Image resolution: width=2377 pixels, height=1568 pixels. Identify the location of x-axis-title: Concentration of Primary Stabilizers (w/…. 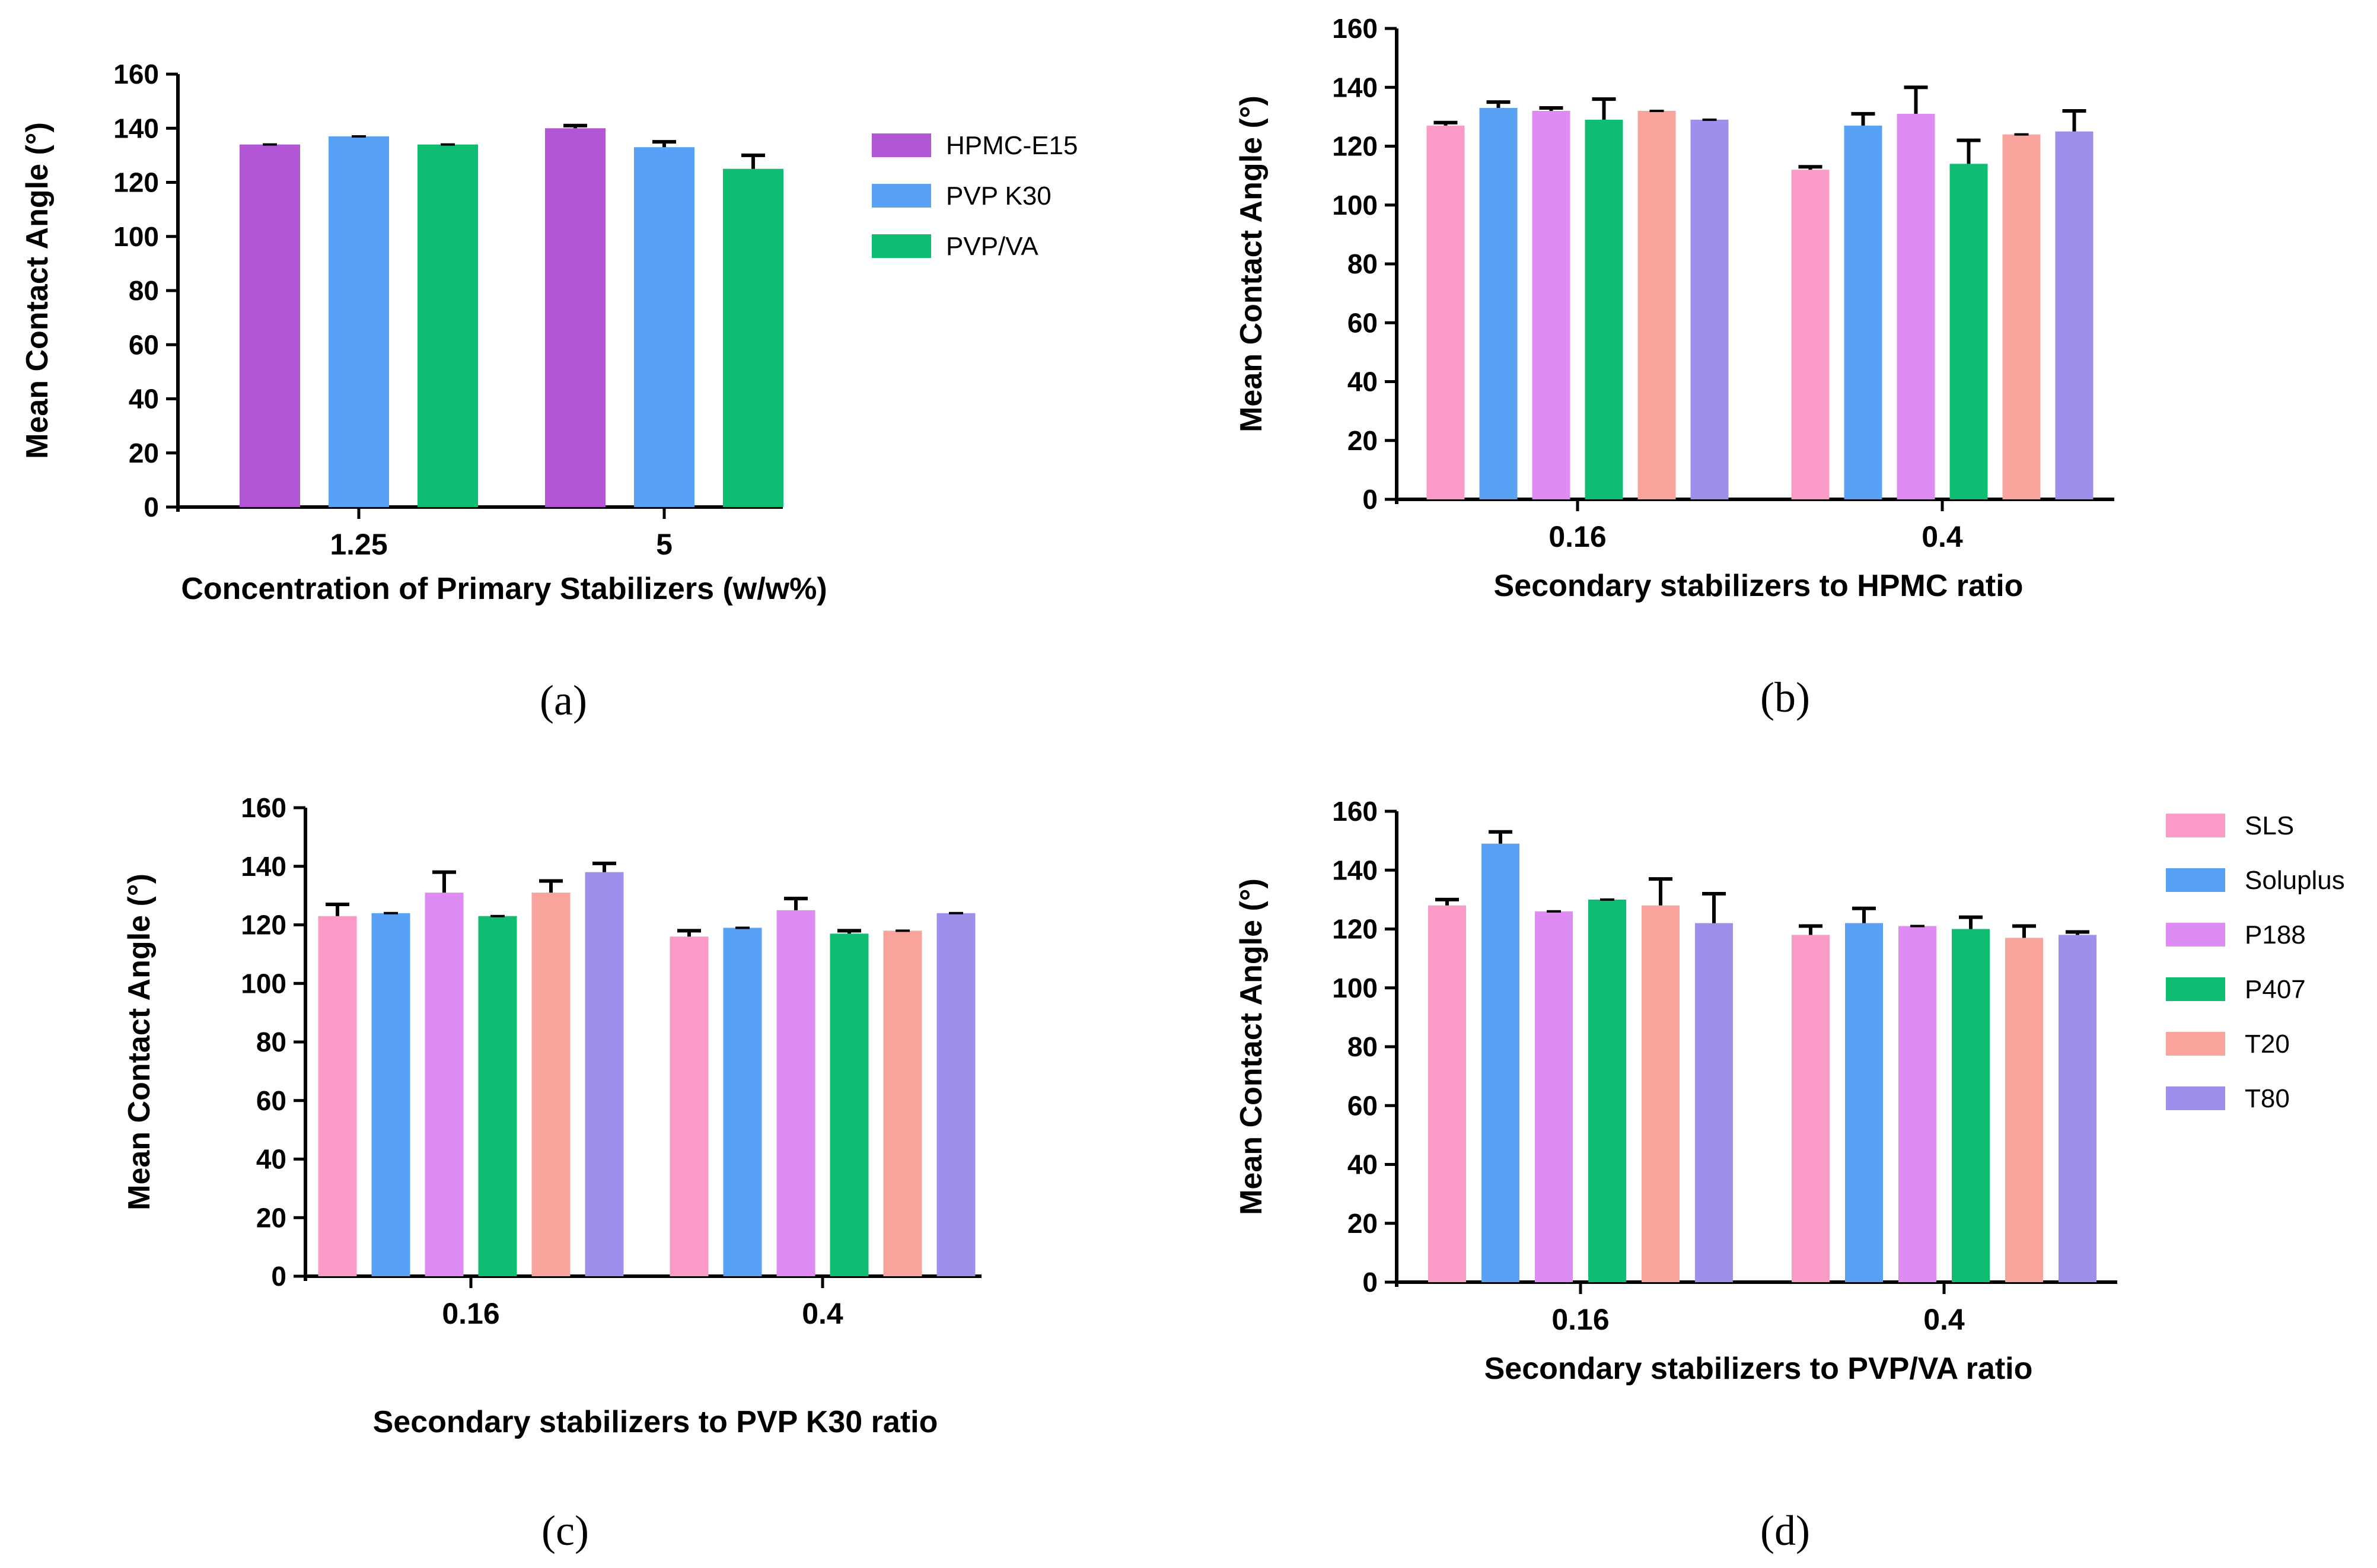
(504, 589).